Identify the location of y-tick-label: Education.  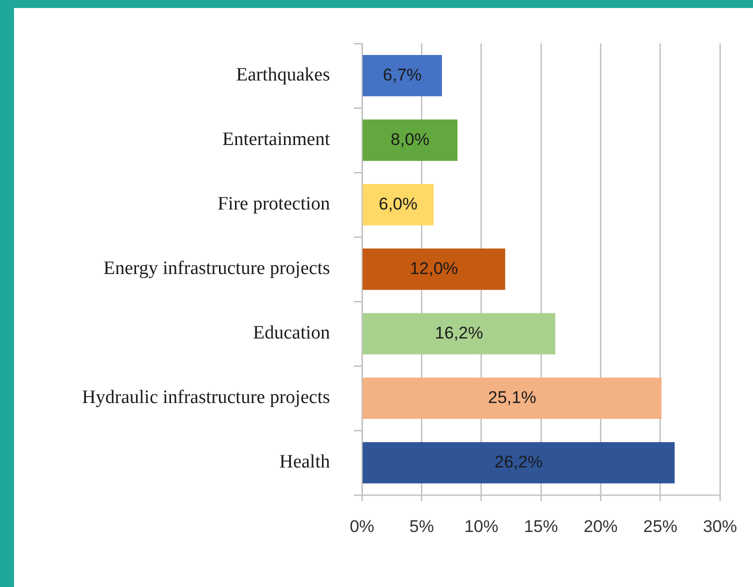
(291, 333).